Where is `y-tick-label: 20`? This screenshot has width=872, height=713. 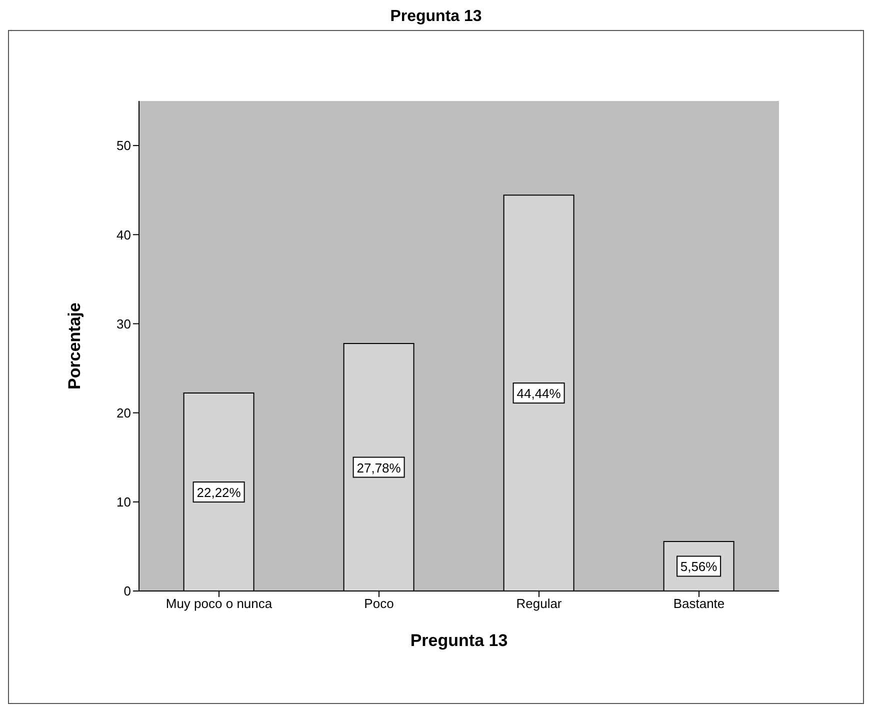
y-tick-label: 20 is located at coordinates (123, 412).